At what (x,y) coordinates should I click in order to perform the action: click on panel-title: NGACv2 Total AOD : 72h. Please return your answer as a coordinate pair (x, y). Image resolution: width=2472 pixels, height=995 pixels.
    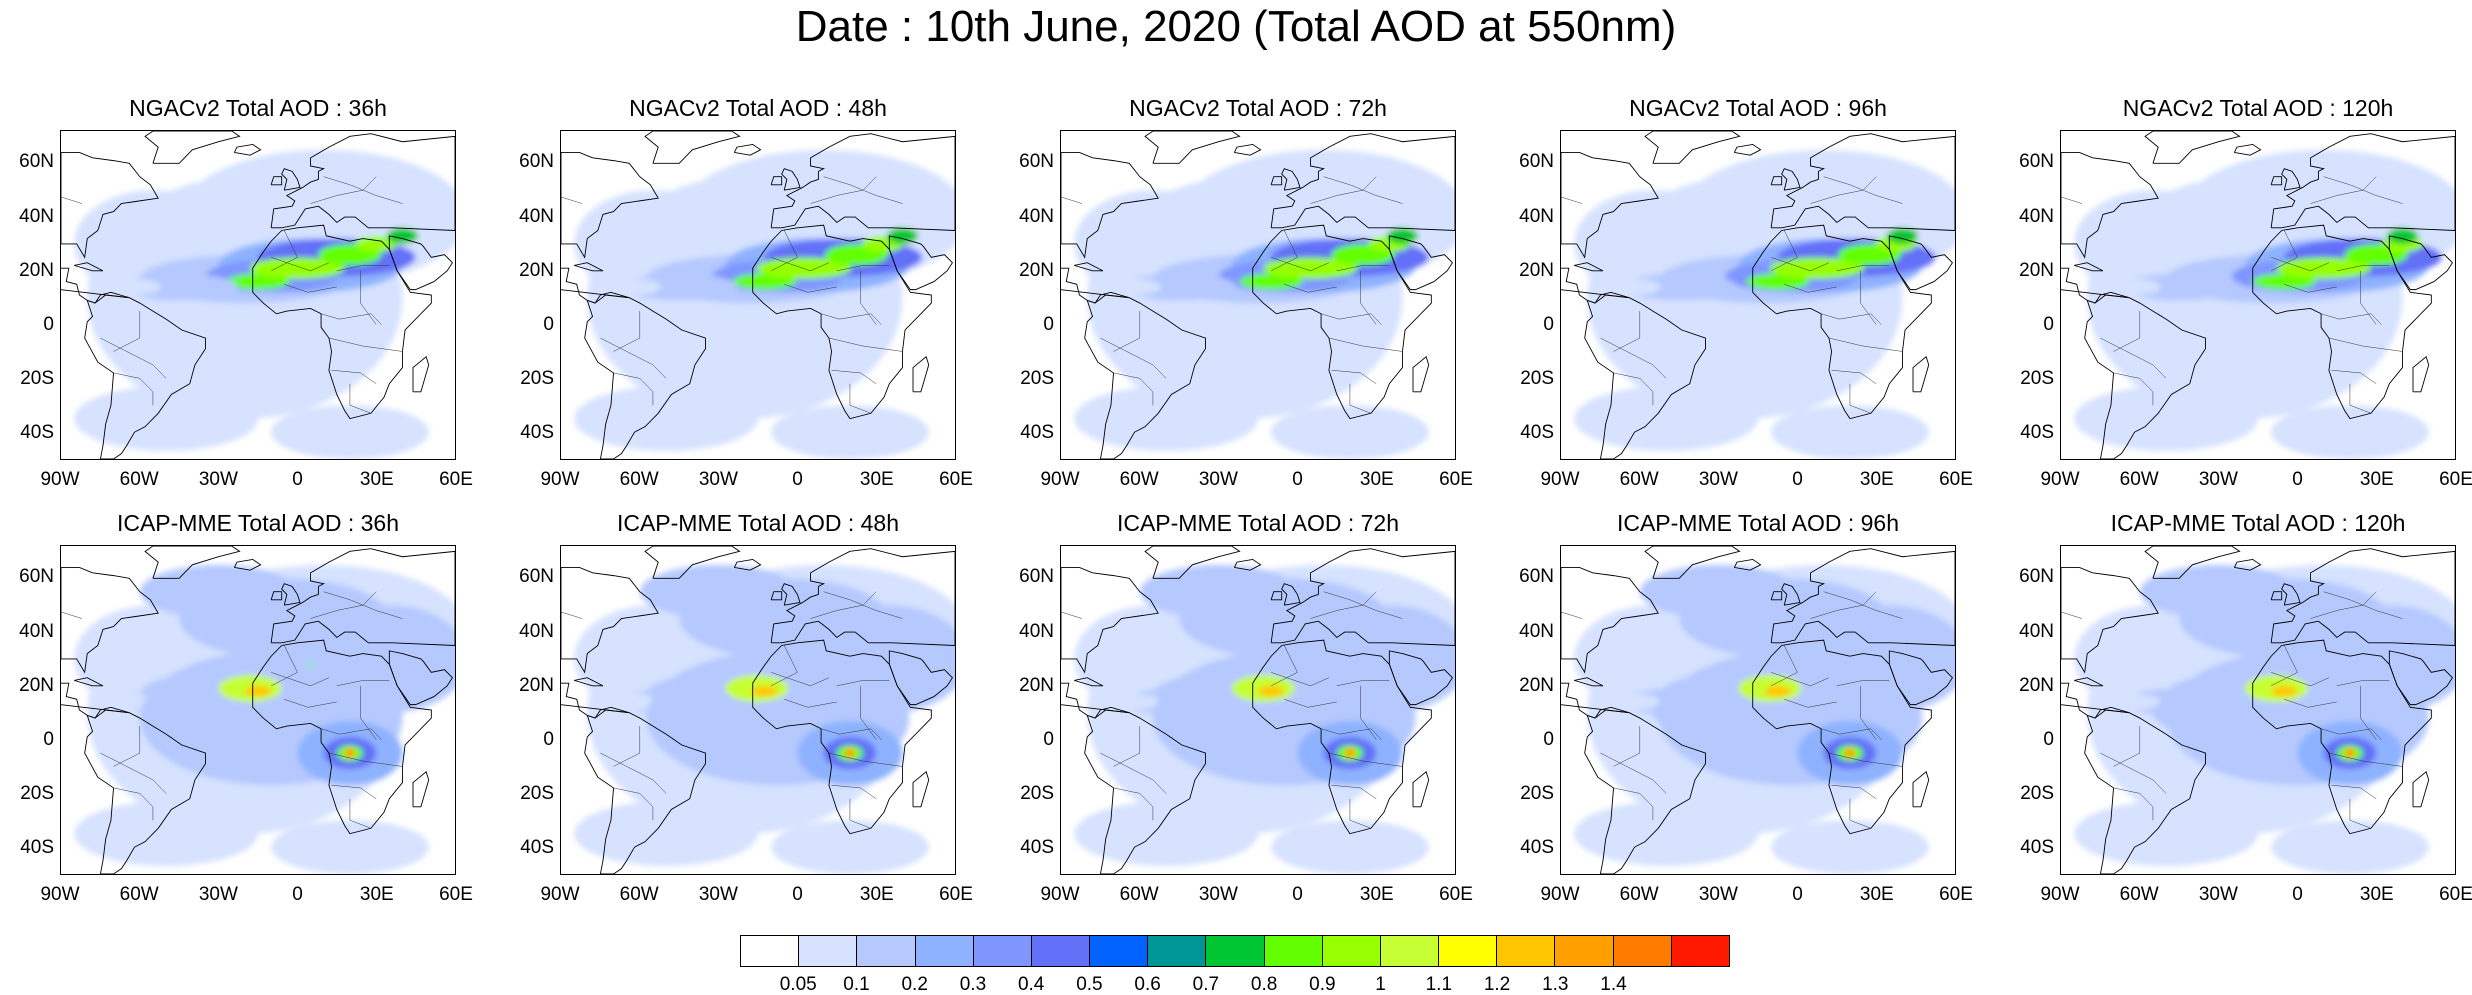
    Looking at the image, I should click on (1258, 108).